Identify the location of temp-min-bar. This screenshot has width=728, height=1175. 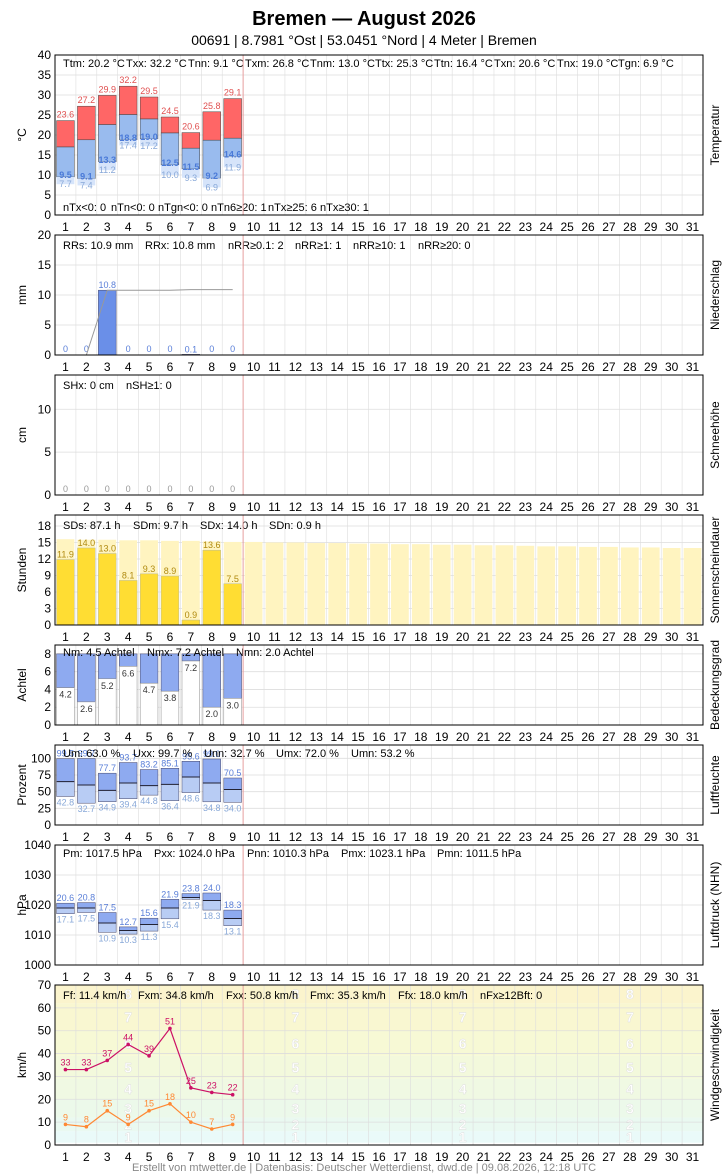
(232, 147).